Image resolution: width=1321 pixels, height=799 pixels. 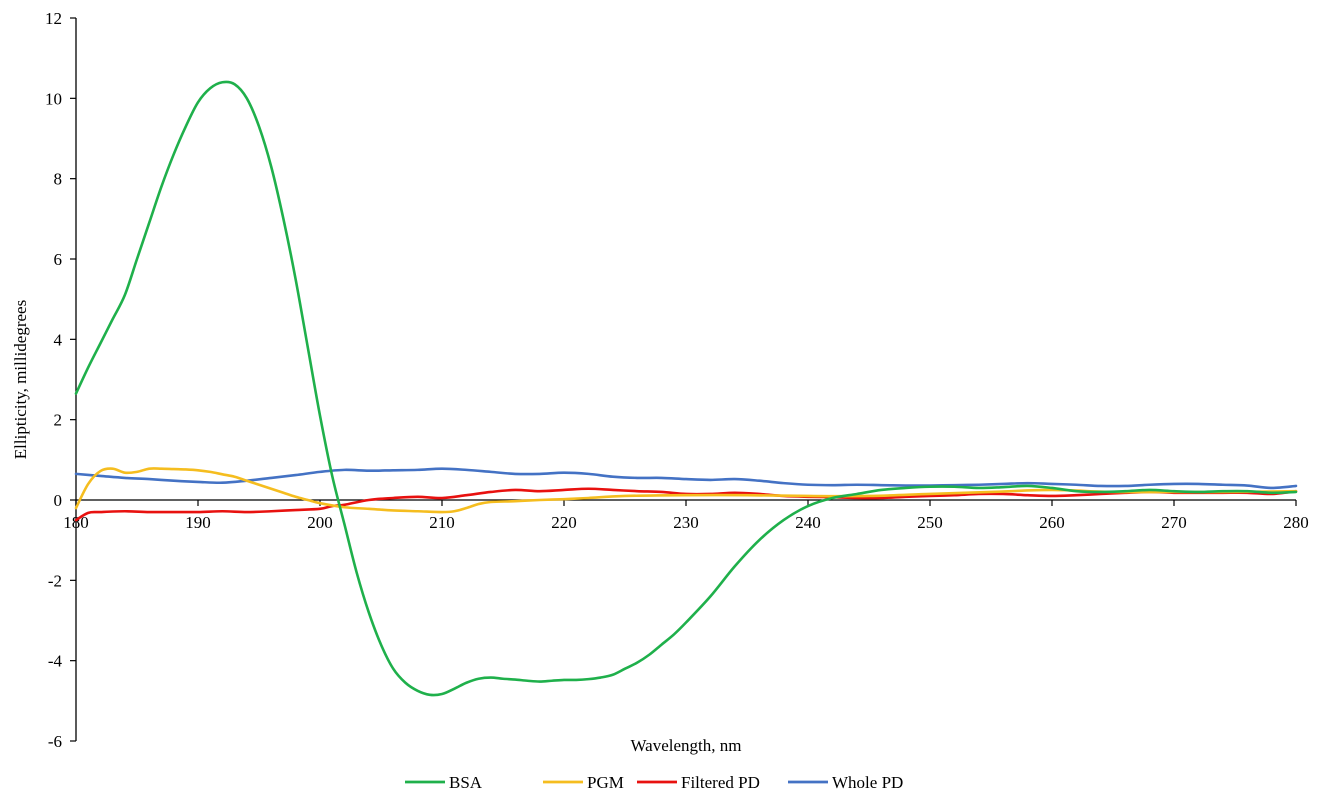 I want to click on x-tick-label: 180, so click(x=76, y=522).